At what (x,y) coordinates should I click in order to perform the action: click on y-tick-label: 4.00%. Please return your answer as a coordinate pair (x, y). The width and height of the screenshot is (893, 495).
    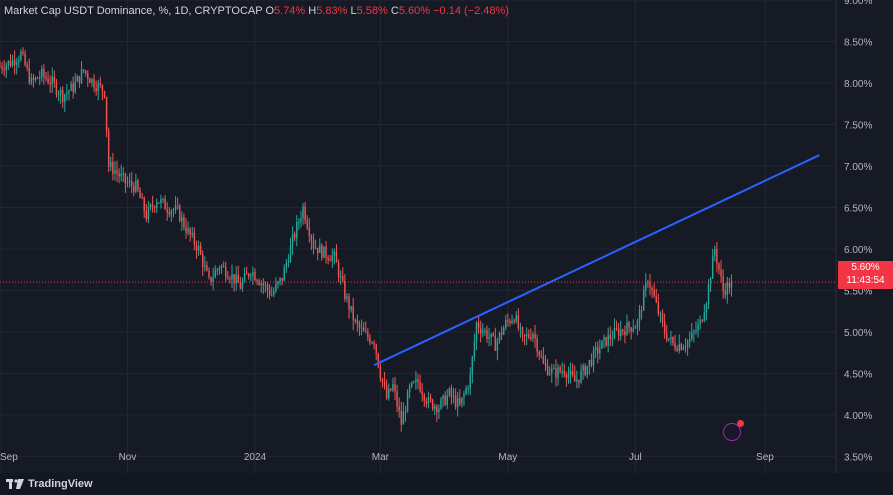
    Looking at the image, I should click on (858, 416).